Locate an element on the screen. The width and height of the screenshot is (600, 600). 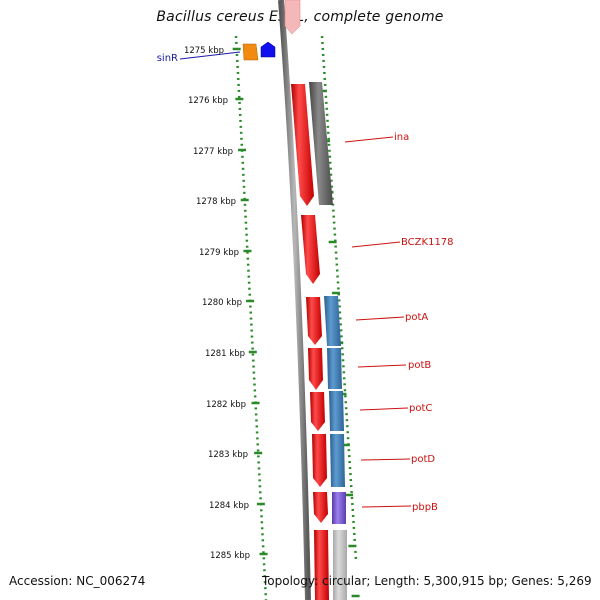
tick-label-1276: 1276 kbp is located at coordinates (208, 101).